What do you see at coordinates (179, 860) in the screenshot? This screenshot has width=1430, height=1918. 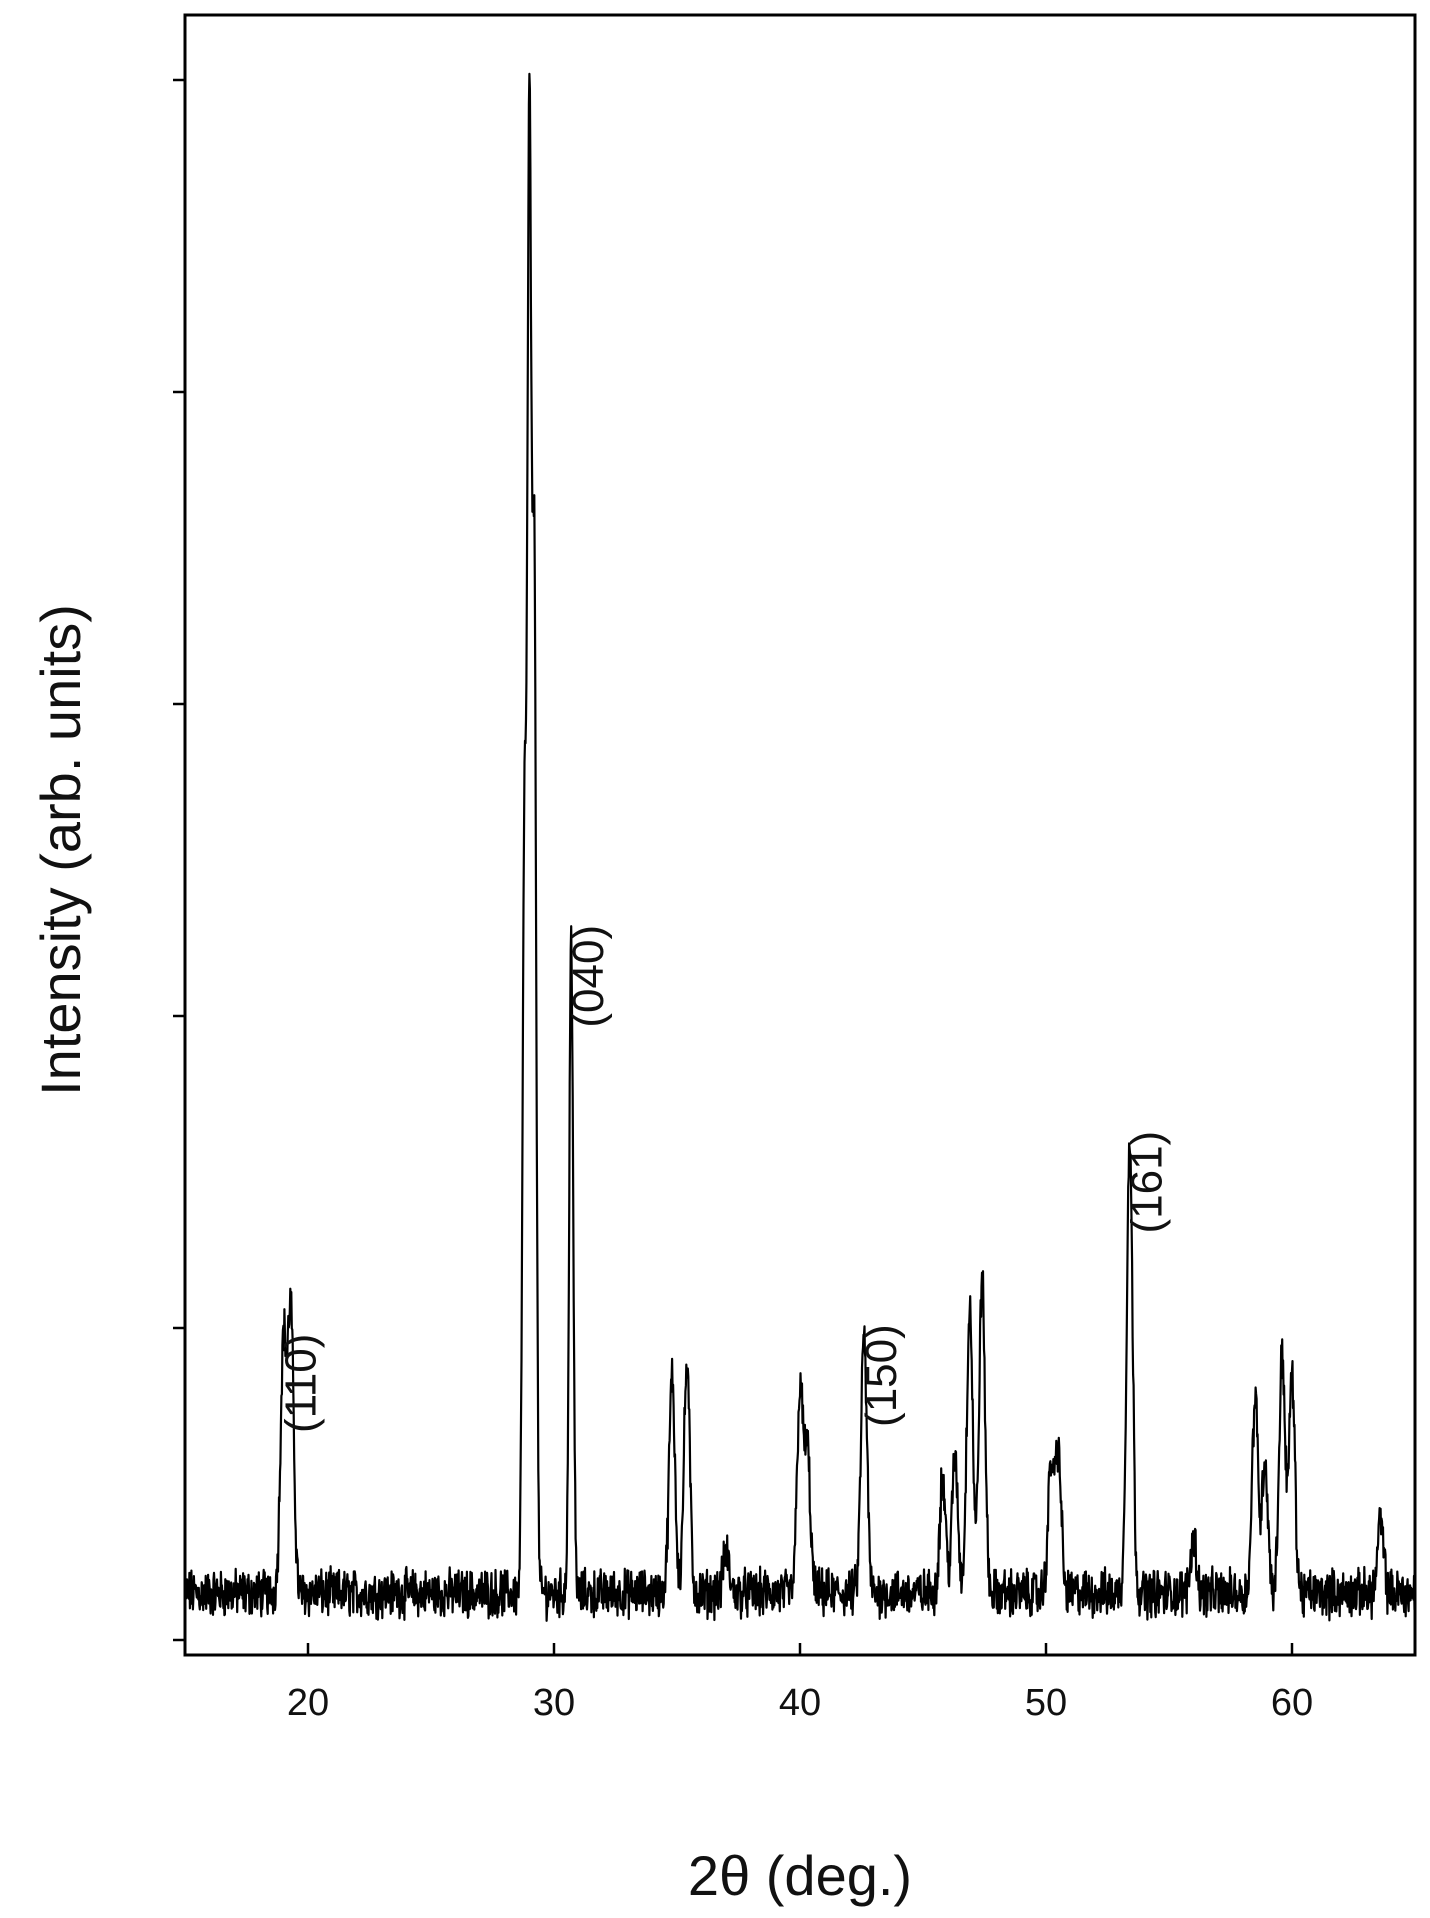 I see `y-axis-ticks` at bounding box center [179, 860].